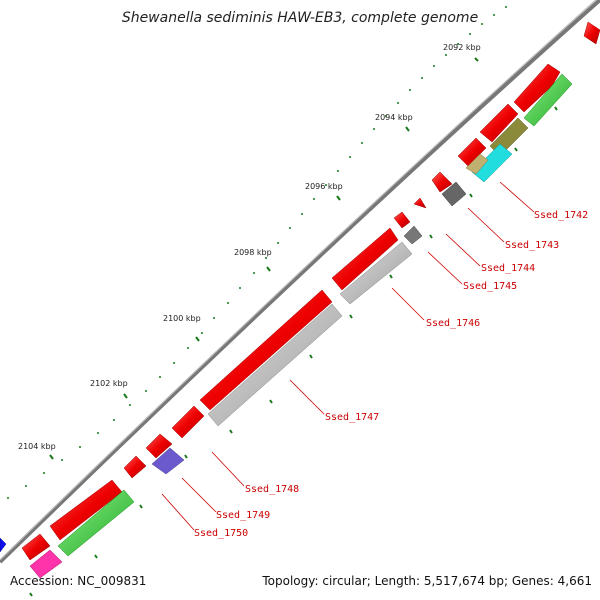  What do you see at coordinates (37, 446) in the screenshot?
I see `tick-label-2104: 2104 kbp` at bounding box center [37, 446].